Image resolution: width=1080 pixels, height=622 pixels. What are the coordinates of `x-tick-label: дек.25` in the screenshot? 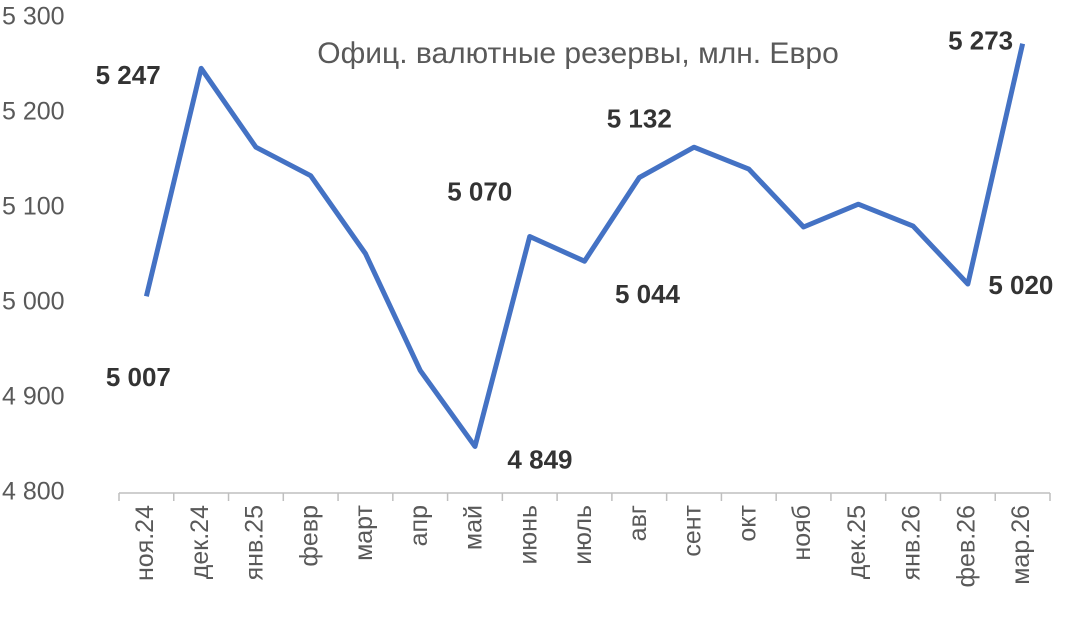 It's located at (857, 542).